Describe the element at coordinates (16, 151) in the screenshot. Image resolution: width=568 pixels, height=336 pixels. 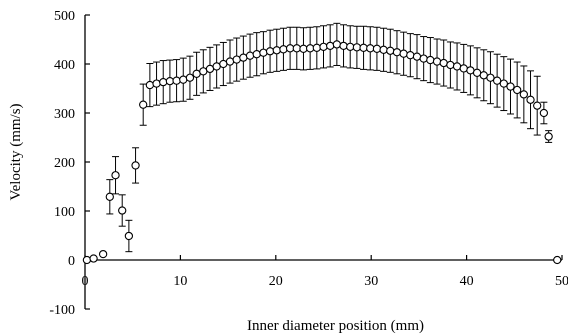
I see `y-axis-label: Velocity (mm/s)` at that location.